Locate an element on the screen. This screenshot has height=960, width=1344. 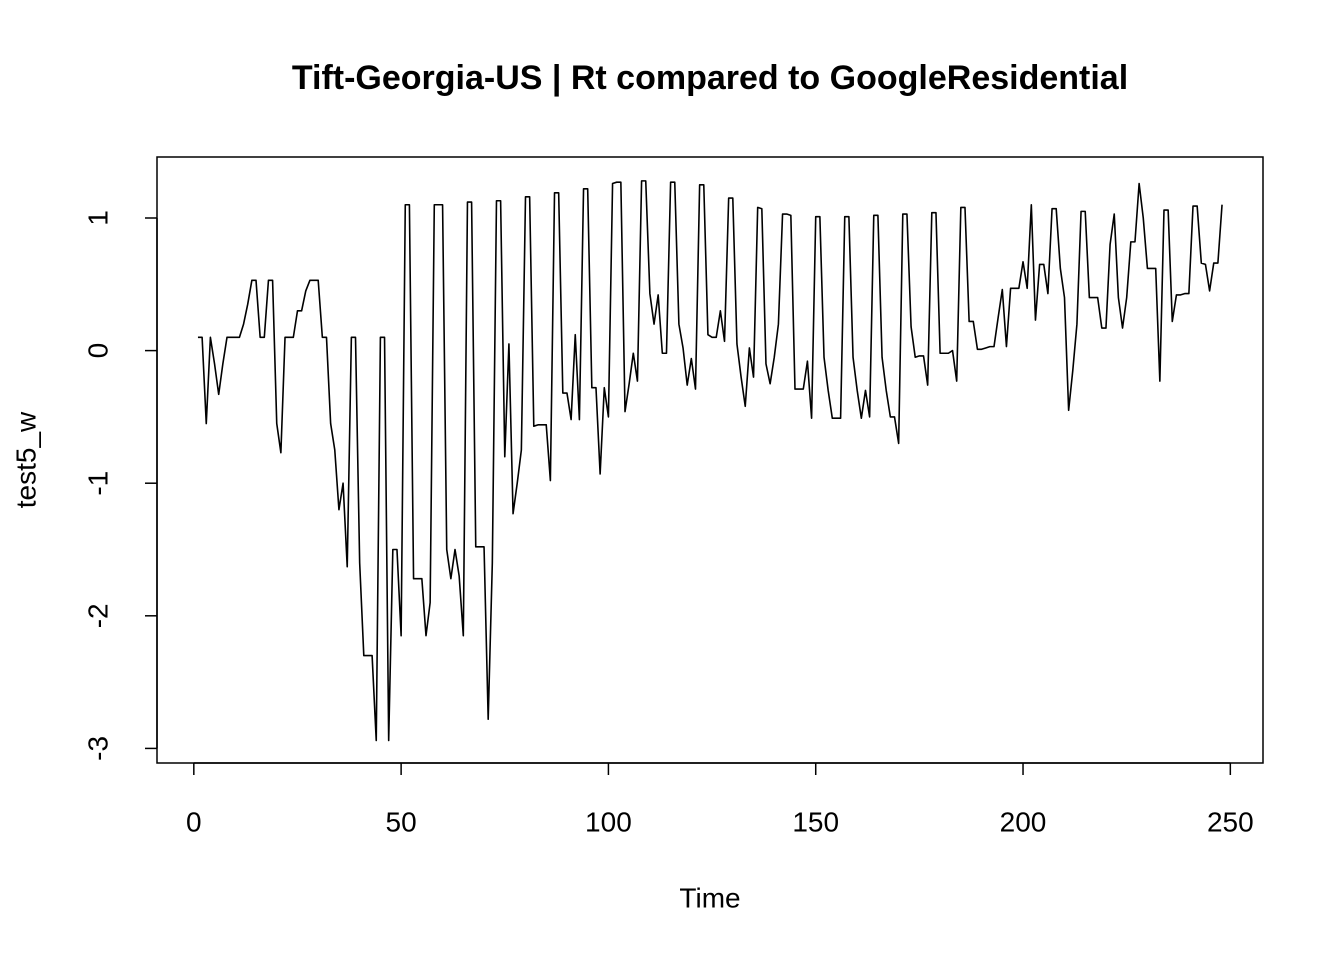
y-tick-label: -3 is located at coordinates (97, 748).